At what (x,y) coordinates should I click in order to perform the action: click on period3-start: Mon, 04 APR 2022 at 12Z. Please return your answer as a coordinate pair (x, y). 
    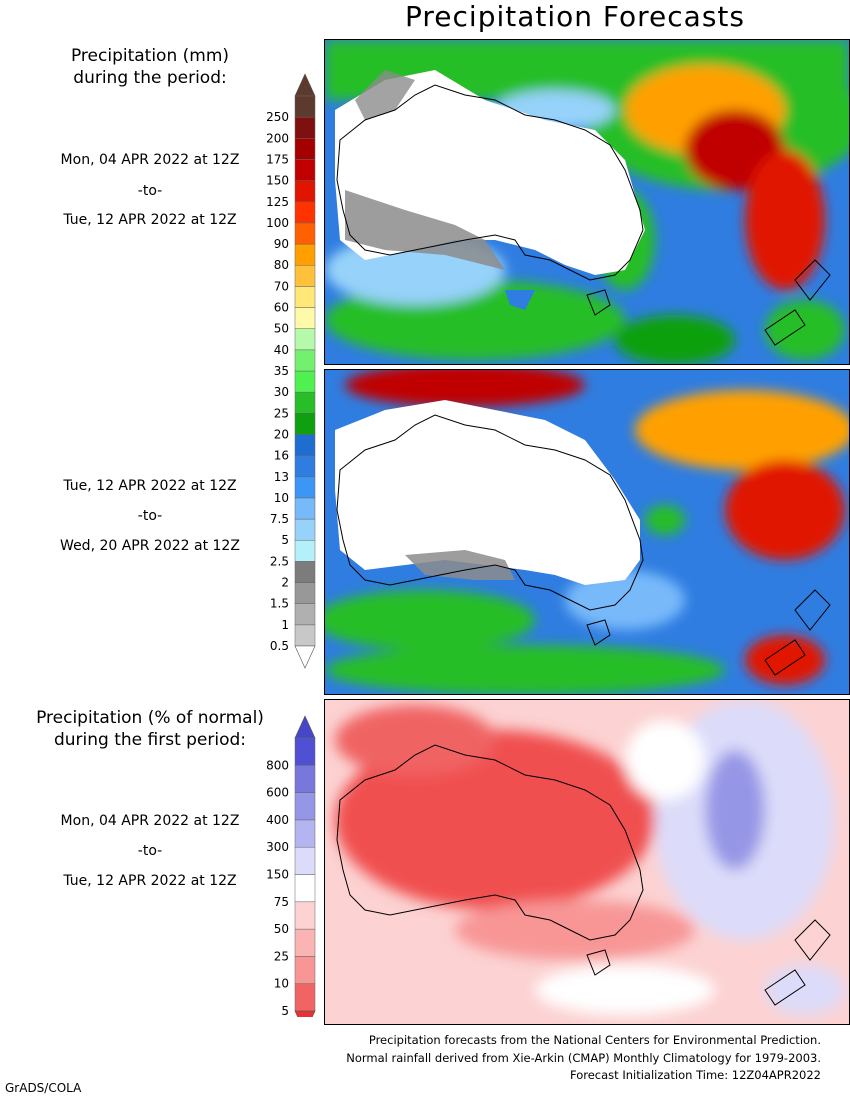
    Looking at the image, I should click on (150, 821).